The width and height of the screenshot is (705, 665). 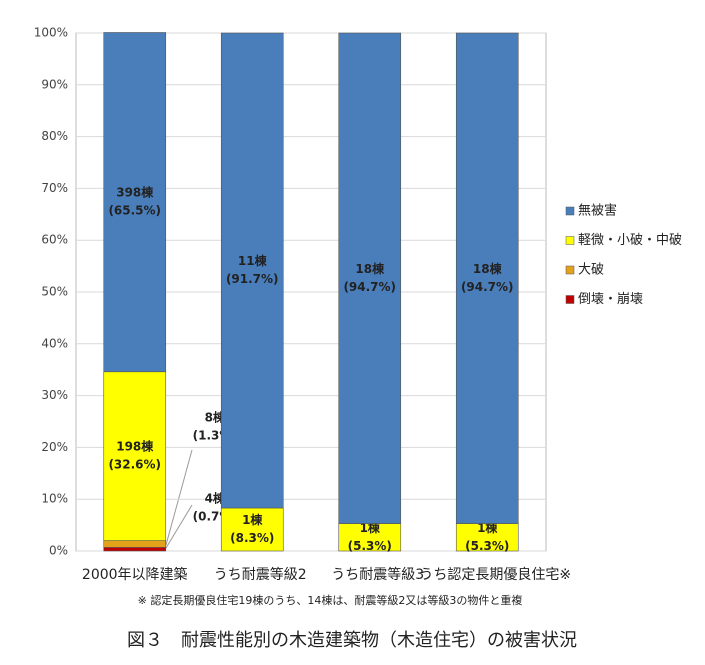 I want to click on value-label: 8棟, so click(x=215, y=417).